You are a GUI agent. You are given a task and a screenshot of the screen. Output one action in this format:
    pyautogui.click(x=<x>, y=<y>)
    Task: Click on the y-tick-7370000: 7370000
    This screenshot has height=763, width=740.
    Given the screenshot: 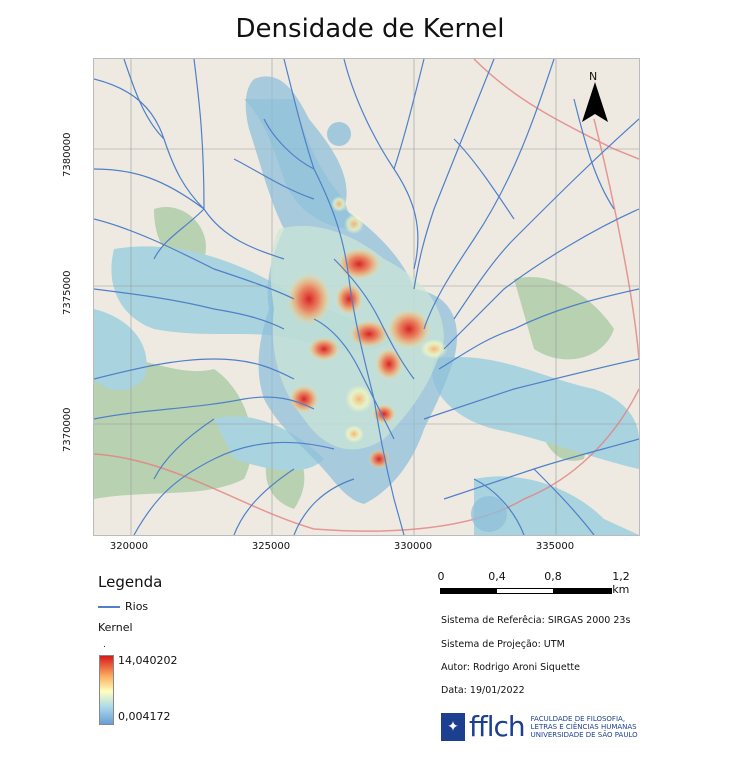 What is the action you would take?
    pyautogui.click(x=67, y=429)
    